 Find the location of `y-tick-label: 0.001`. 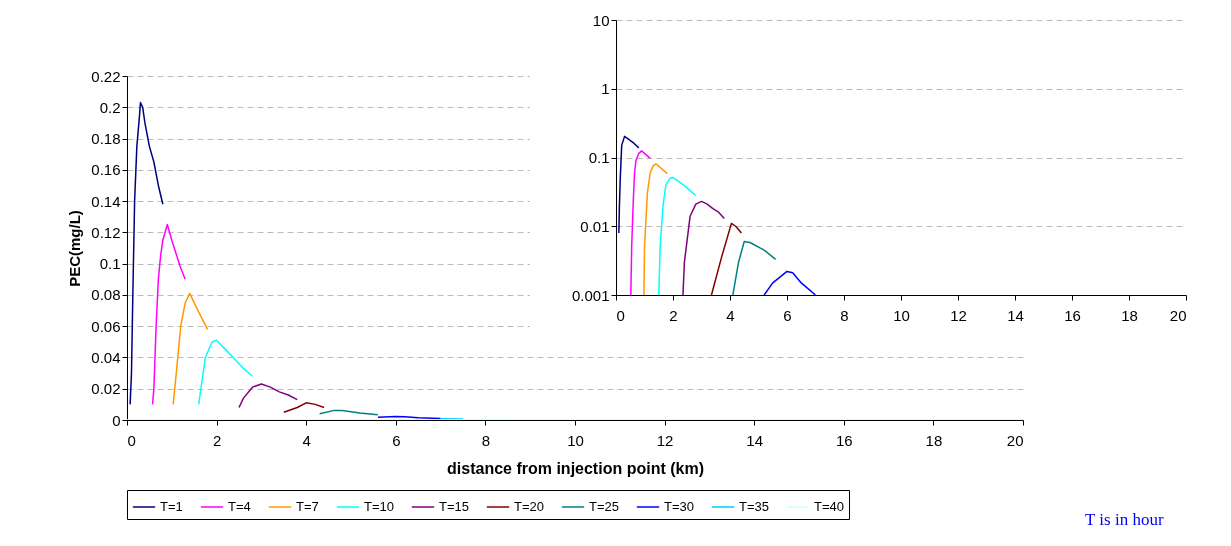

y-tick-label: 0.001 is located at coordinates (590, 295).